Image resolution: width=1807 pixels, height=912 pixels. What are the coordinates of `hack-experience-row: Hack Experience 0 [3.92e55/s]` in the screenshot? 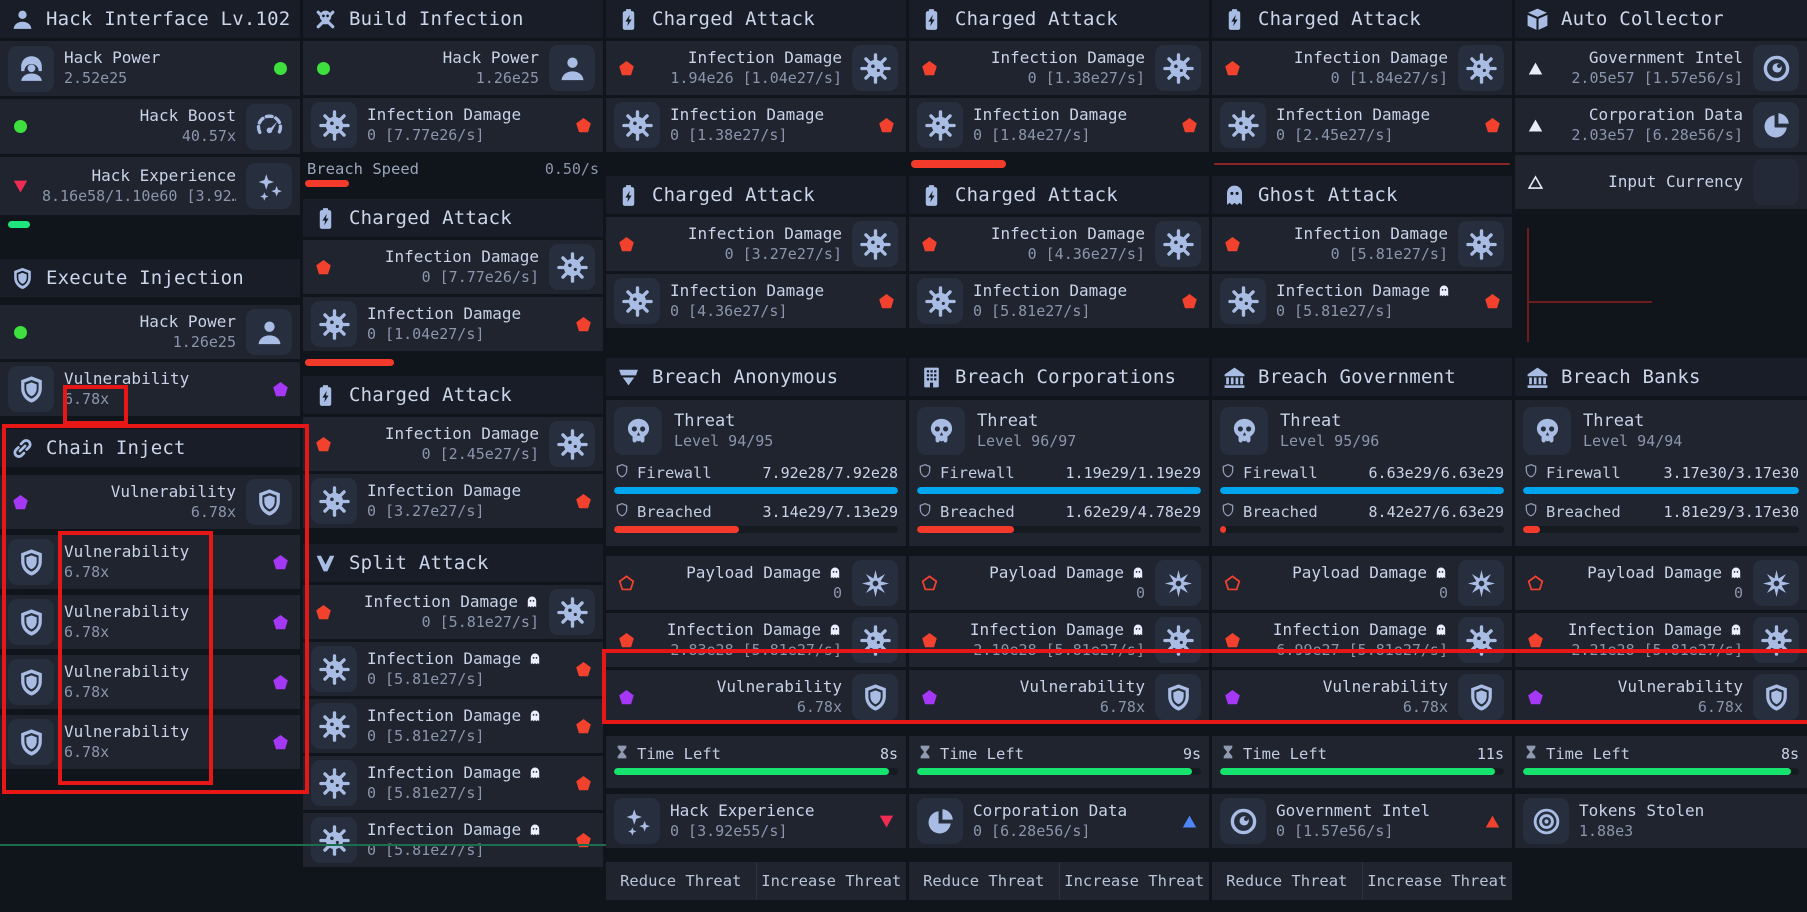 It's located at (756, 821).